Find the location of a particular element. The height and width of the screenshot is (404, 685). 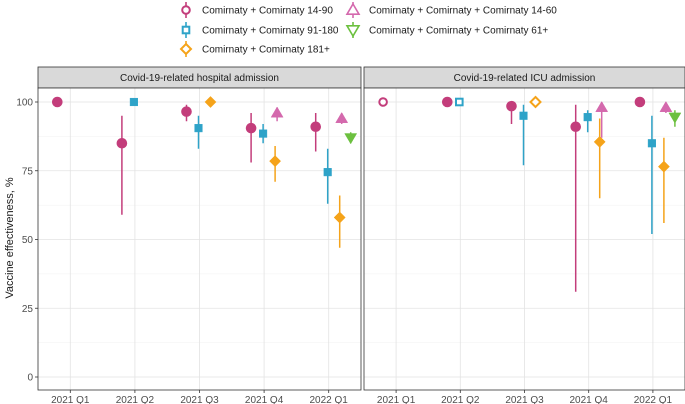

y-tick-label: 0 is located at coordinates (30, 378).